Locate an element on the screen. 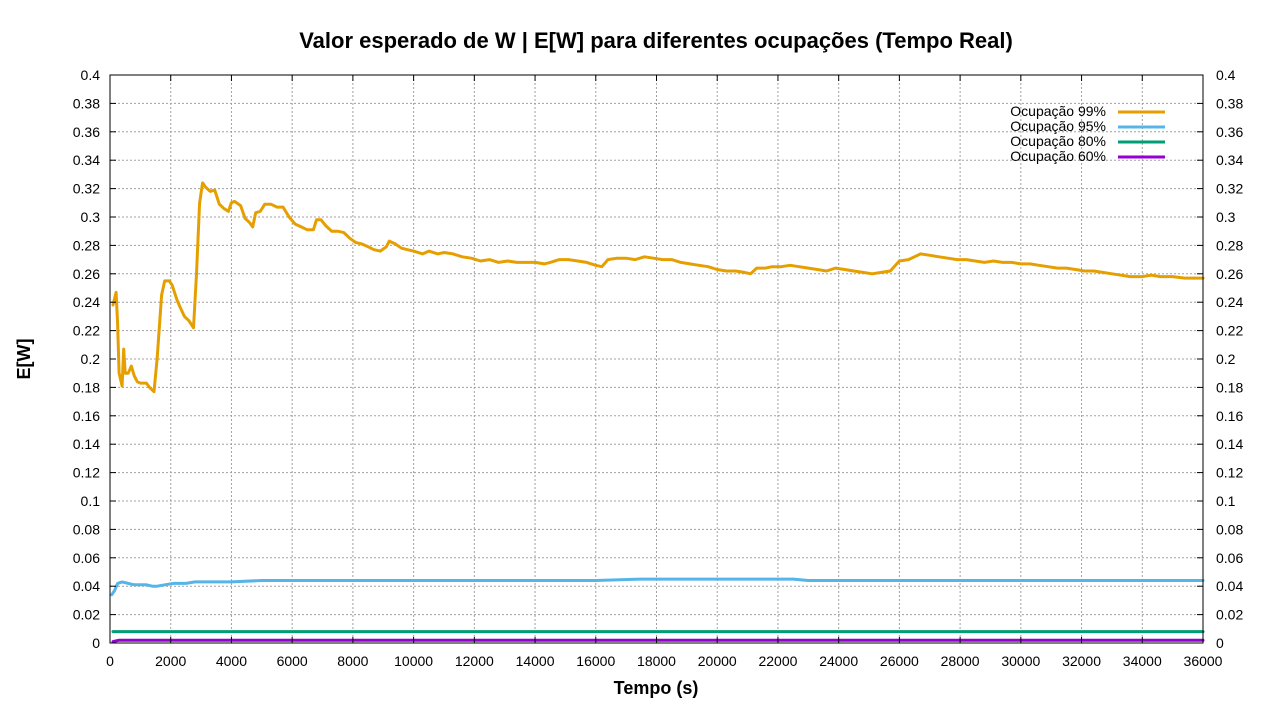 The image size is (1280, 720). y-tick-label: 0.08 is located at coordinates (86, 529).